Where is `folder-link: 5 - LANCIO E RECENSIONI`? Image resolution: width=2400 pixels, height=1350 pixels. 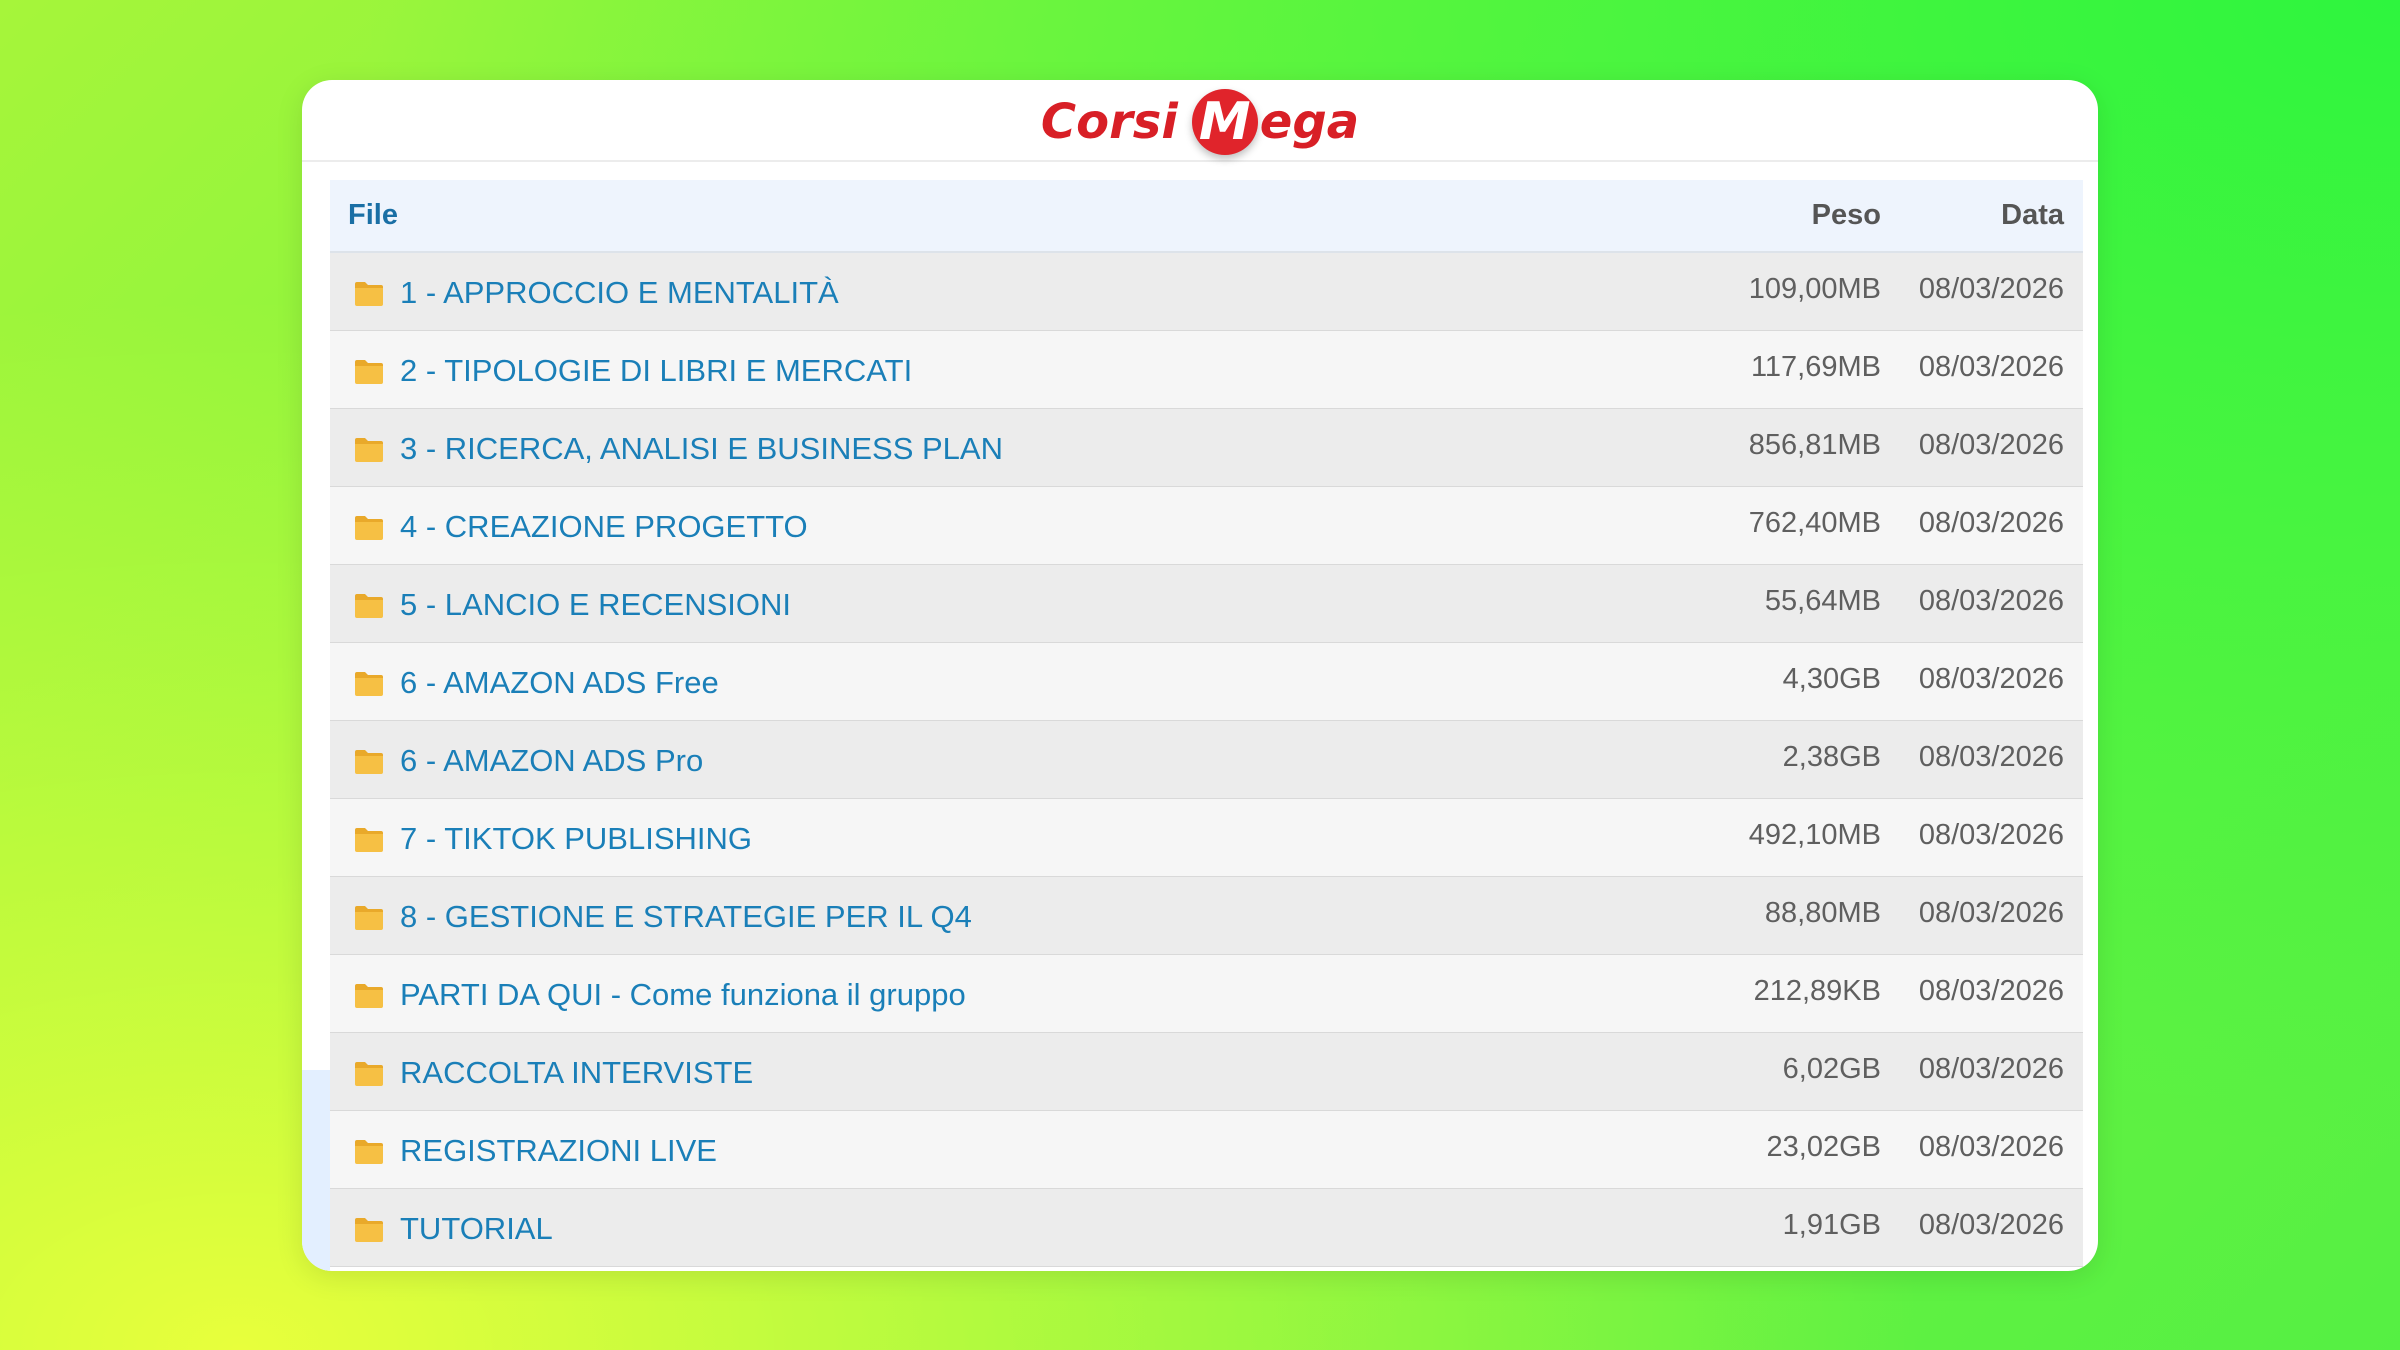 folder-link: 5 - LANCIO E RECENSIONI is located at coordinates (596, 604).